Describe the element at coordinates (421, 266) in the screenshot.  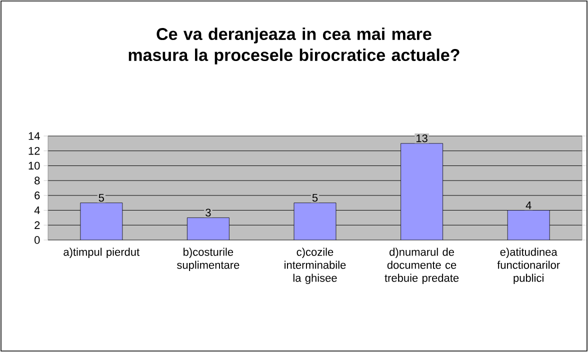
I see `x-tick-label: d)numarul de documente ce trebuie predate` at that location.